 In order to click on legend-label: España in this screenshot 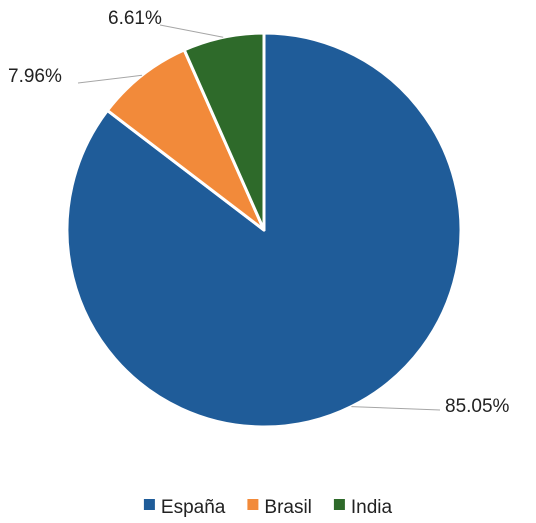, I will do `click(193, 507)`.